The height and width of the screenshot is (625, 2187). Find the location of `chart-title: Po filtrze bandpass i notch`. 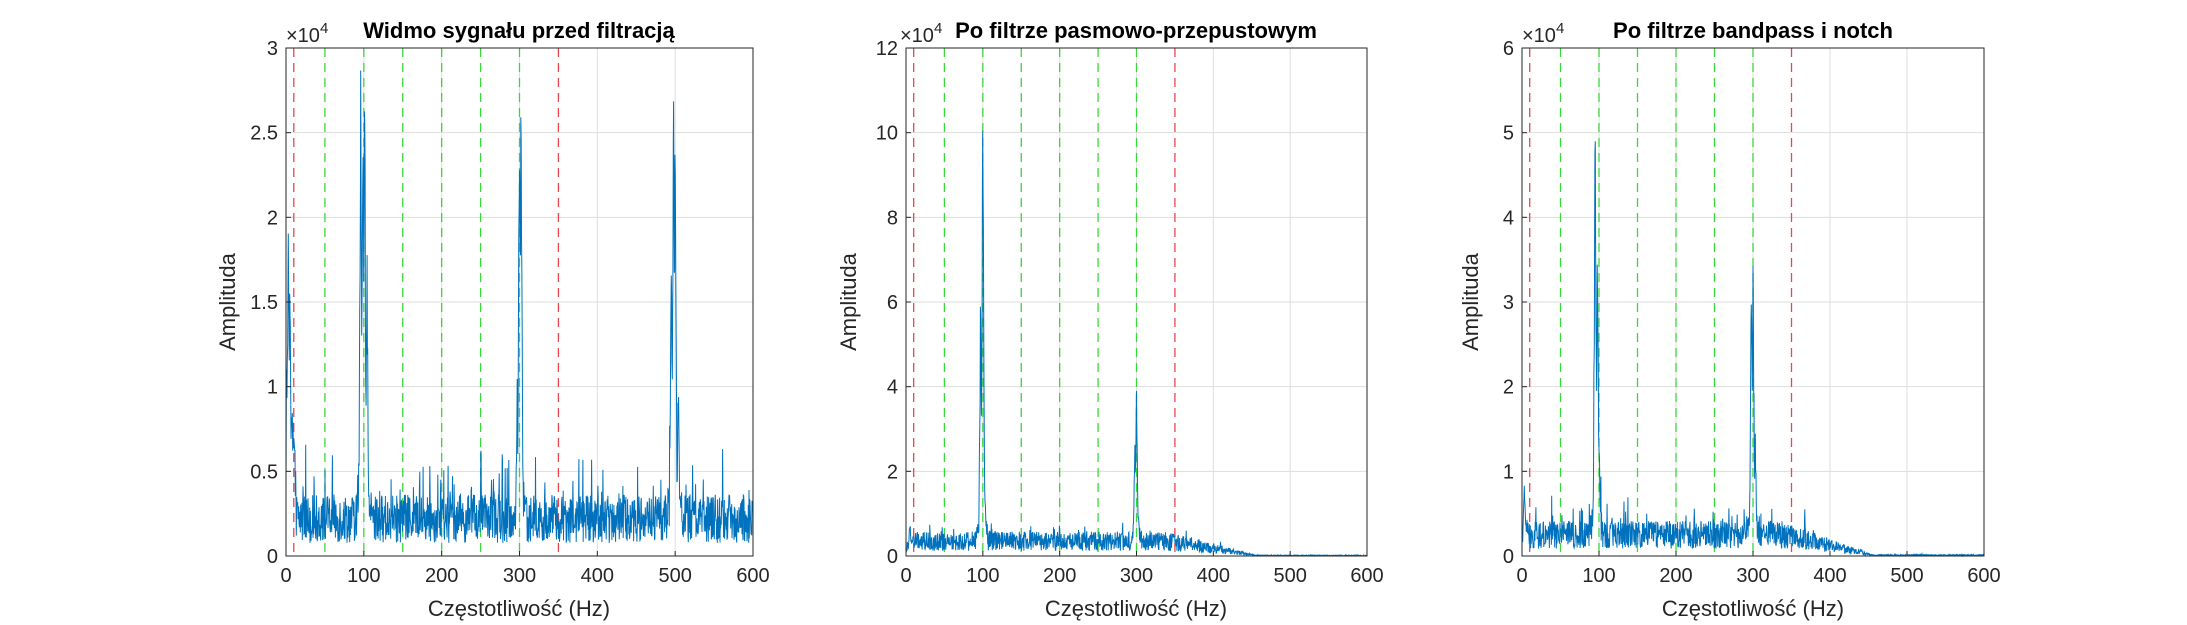

chart-title: Po filtrze bandpass i notch is located at coordinates (1753, 30).